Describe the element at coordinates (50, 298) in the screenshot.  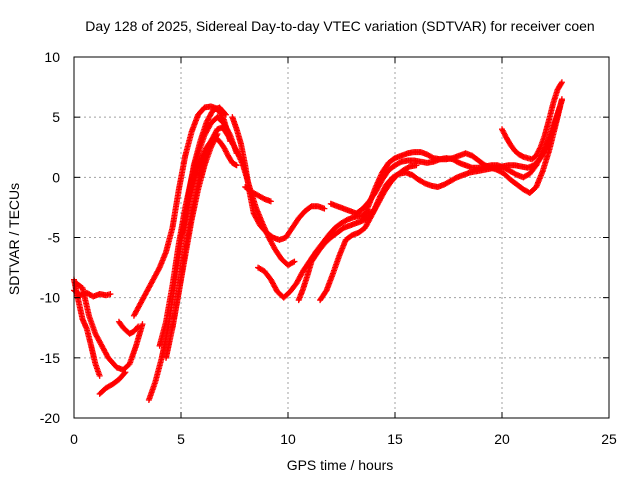
I see `y-tick-label: -10` at that location.